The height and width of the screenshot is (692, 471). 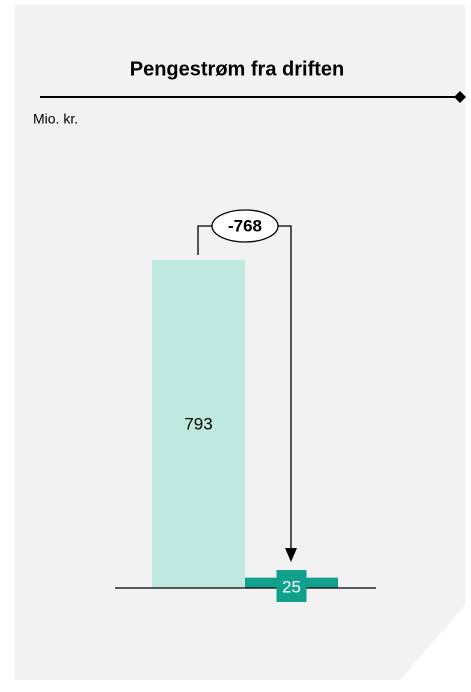 I want to click on chart-title: Pengestrøm fra driften, so click(x=237, y=69).